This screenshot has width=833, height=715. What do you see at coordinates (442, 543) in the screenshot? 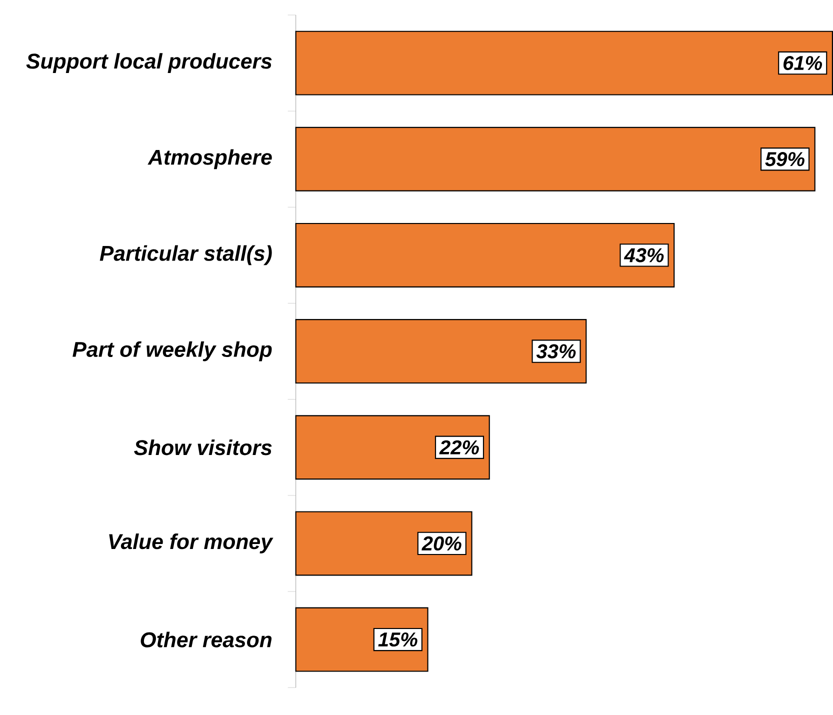
I see `data-label: 20%` at bounding box center [442, 543].